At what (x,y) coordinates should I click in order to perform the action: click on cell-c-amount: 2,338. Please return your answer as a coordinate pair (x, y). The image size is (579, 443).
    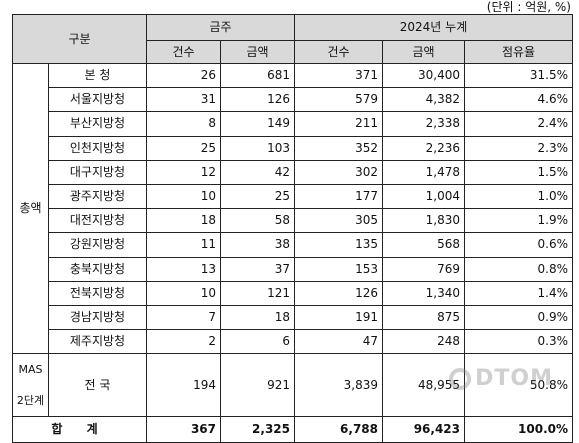
    Looking at the image, I should click on (423, 124).